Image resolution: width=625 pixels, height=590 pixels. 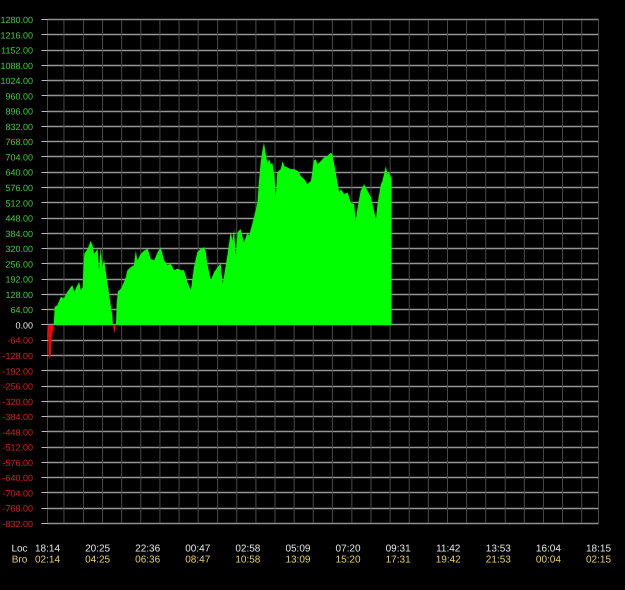 I want to click on y-tick-label: 512.00, so click(x=19, y=203).